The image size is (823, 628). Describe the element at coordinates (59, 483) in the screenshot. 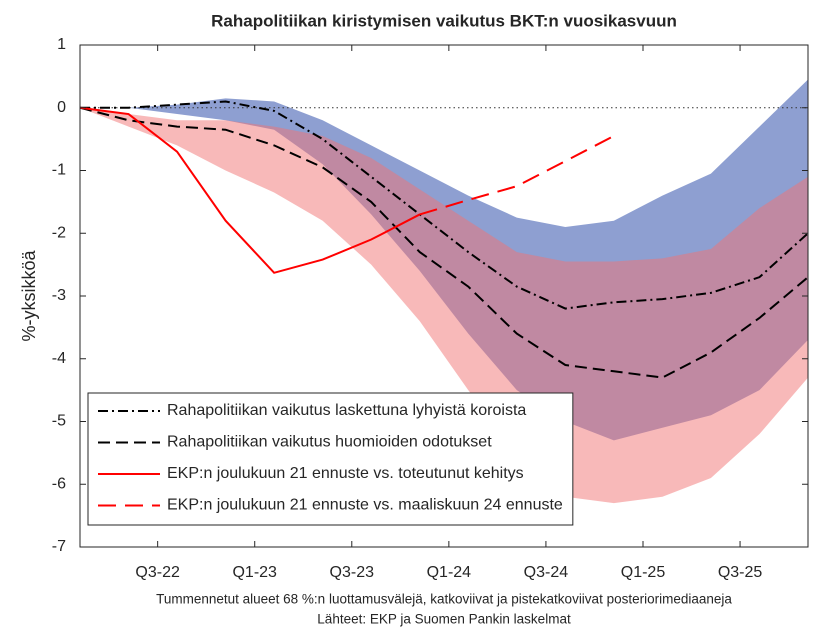

I see `y-tick-label: -6` at that location.